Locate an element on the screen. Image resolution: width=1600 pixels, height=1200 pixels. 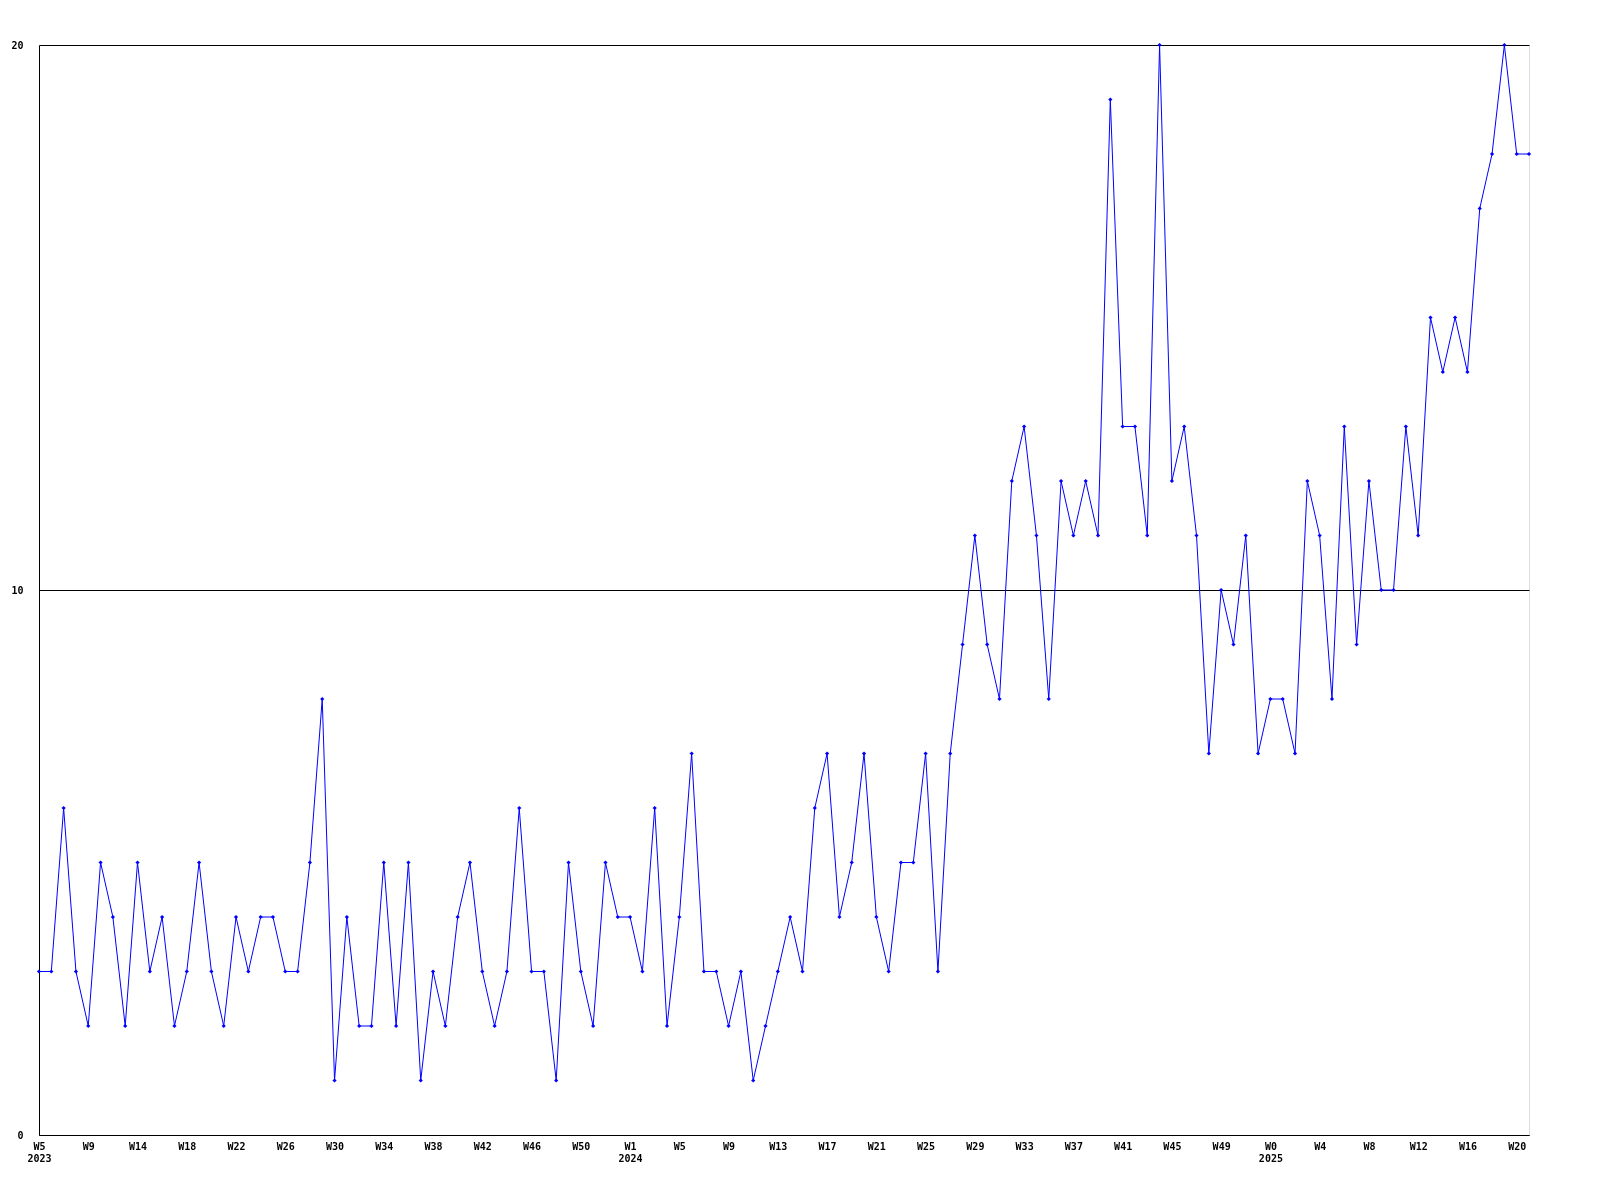
x-tick-label: W25 is located at coordinates (926, 1146).